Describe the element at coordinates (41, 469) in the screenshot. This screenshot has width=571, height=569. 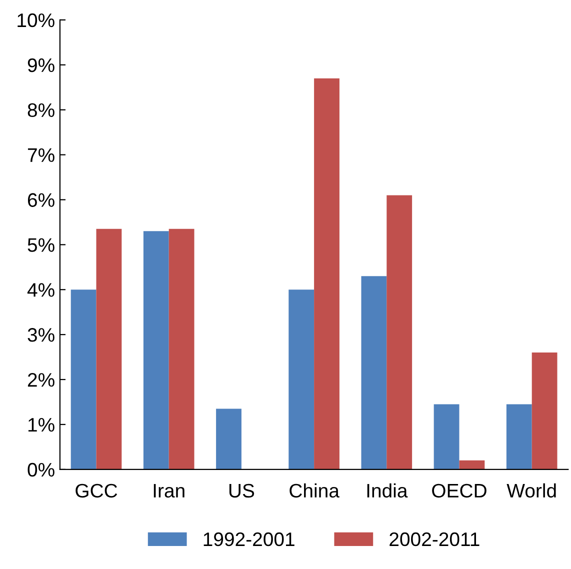
I see `y-tick-label: 0%` at that location.